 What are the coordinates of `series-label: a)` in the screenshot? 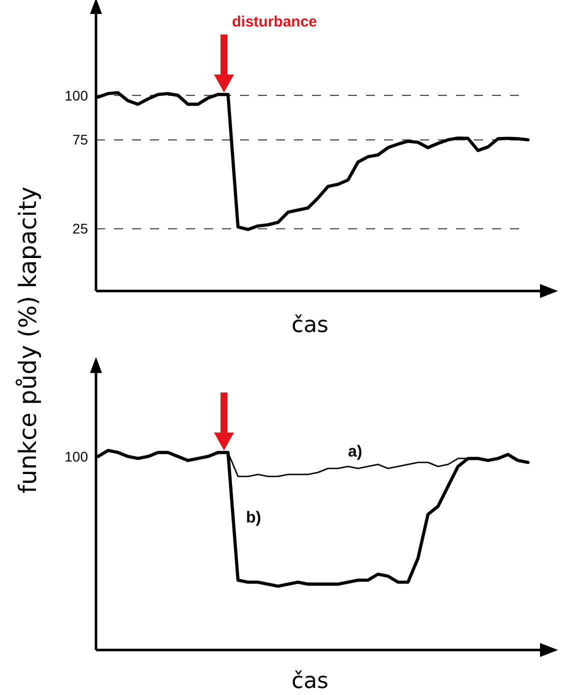 It's located at (355, 451).